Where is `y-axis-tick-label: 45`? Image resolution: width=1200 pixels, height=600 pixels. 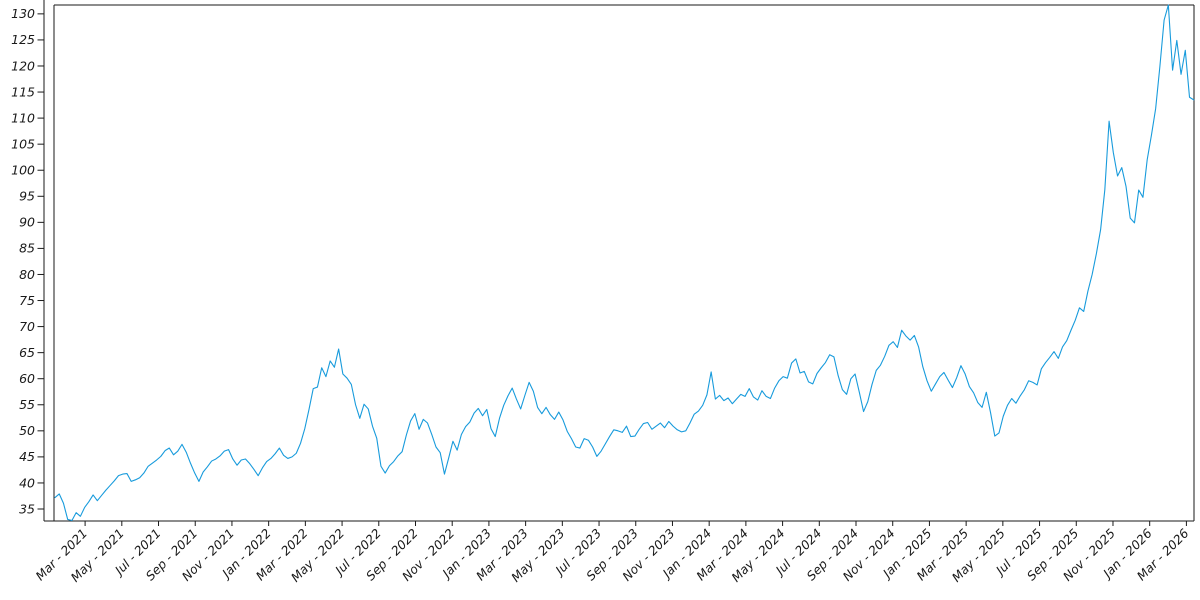
y-axis-tick-label: 45 is located at coordinates (27, 456).